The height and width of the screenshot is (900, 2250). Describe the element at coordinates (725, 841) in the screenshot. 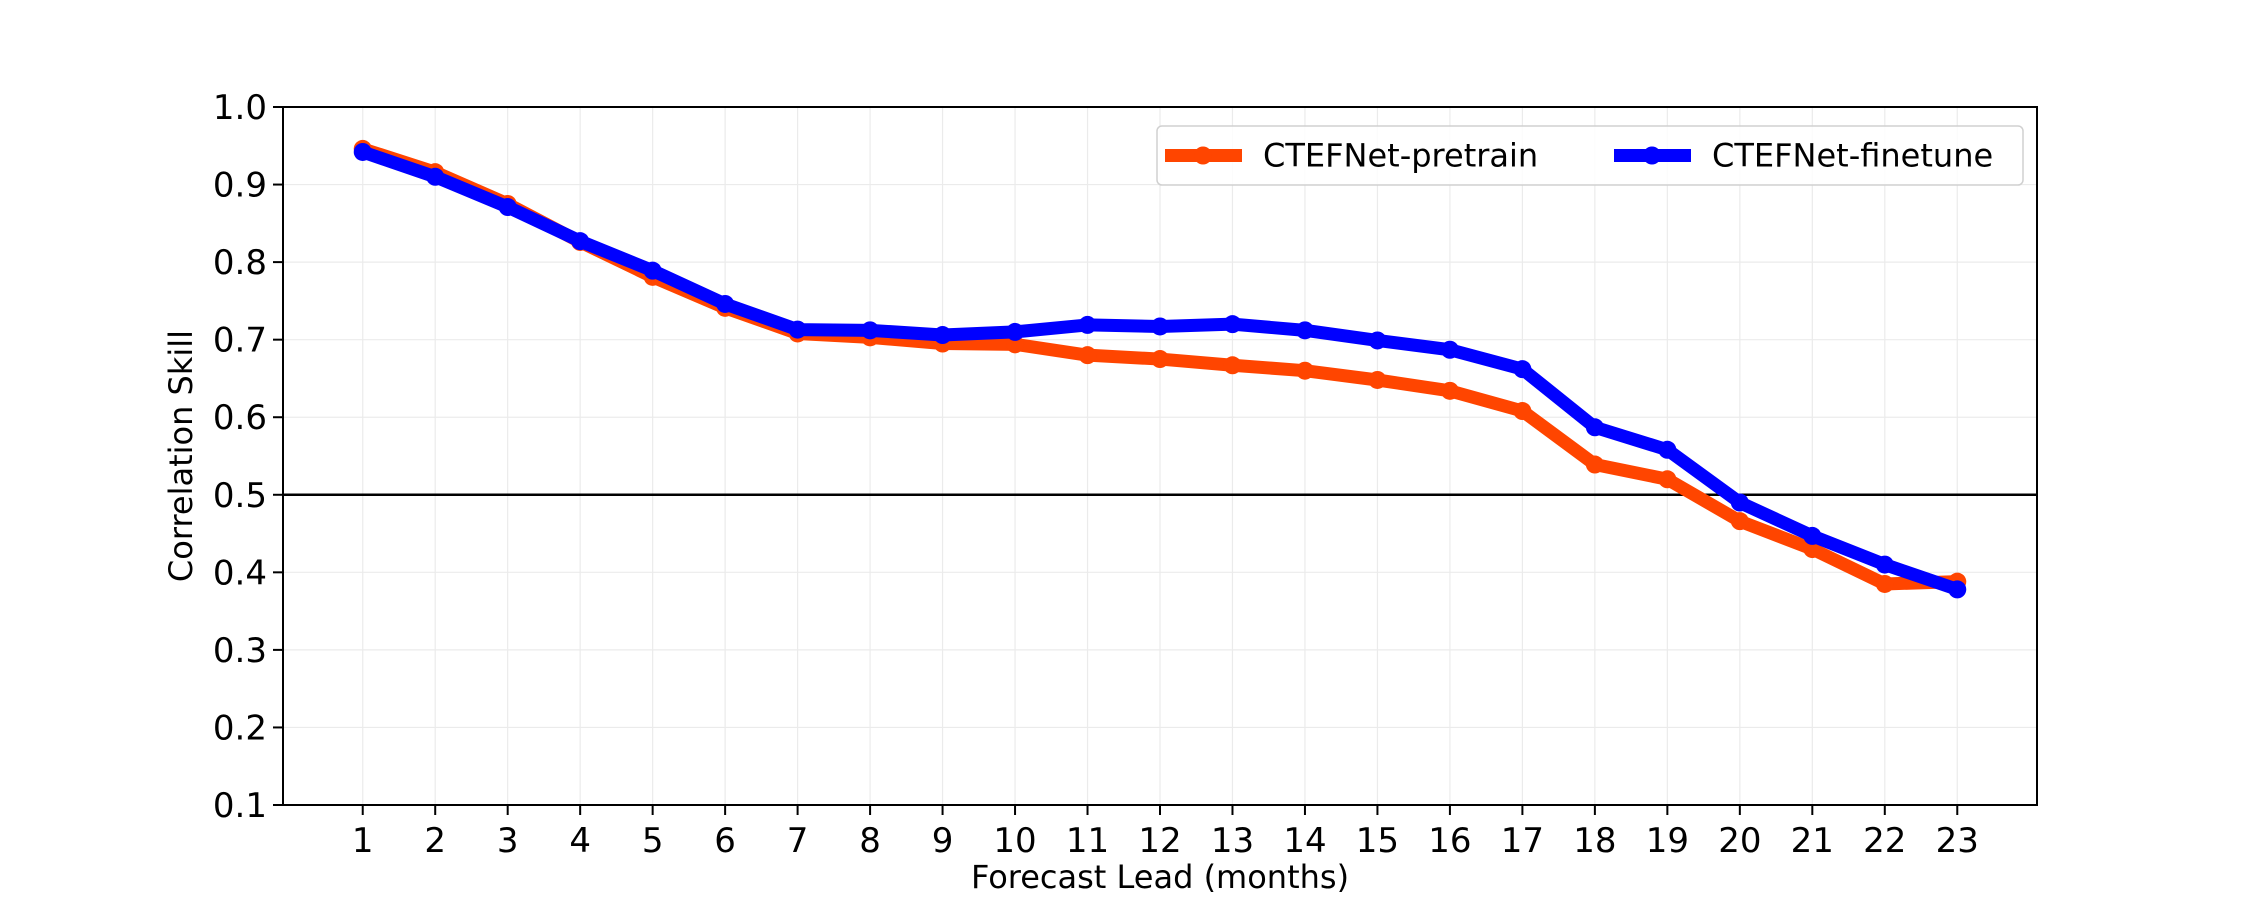

I see `x-tick-label: 6` at that location.